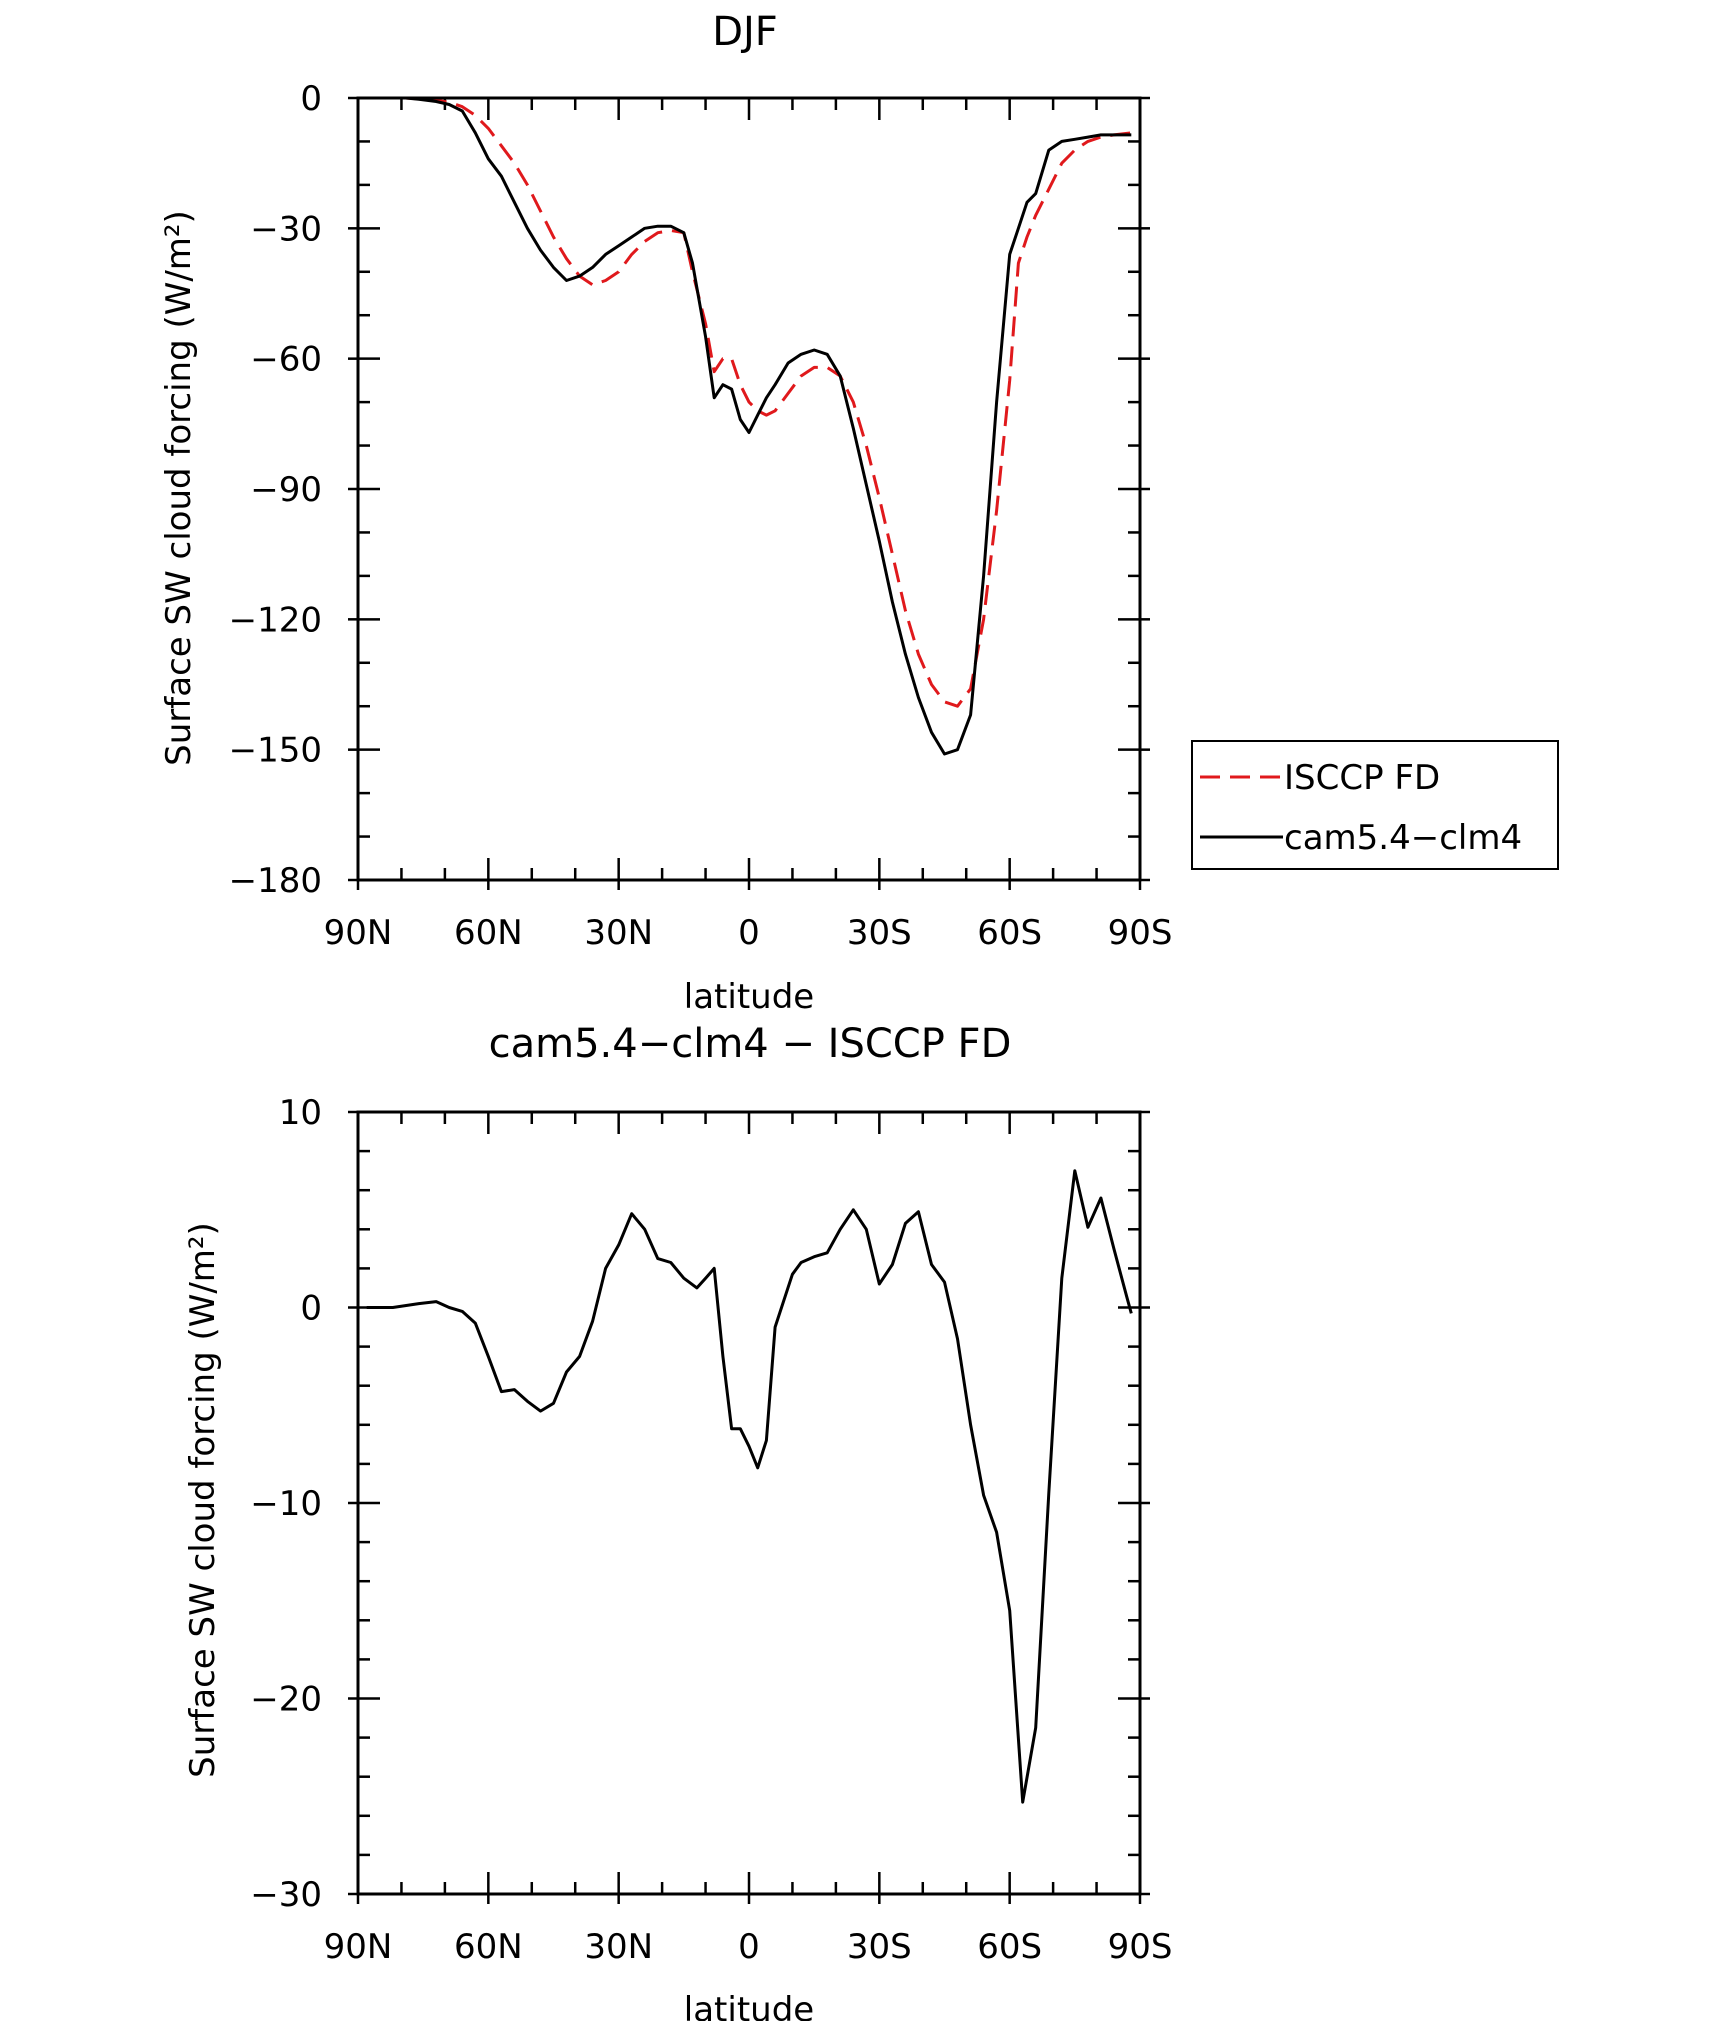 This screenshot has height=2021, width=1710. I want to click on y-tick-label: −90, so click(286, 490).